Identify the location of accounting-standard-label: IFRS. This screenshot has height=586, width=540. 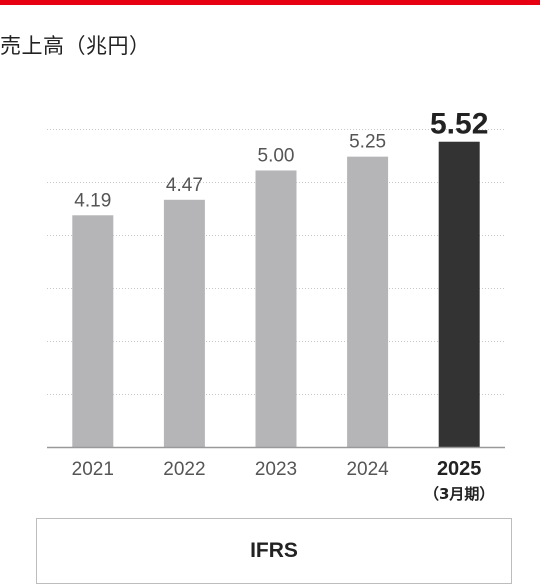
(274, 550).